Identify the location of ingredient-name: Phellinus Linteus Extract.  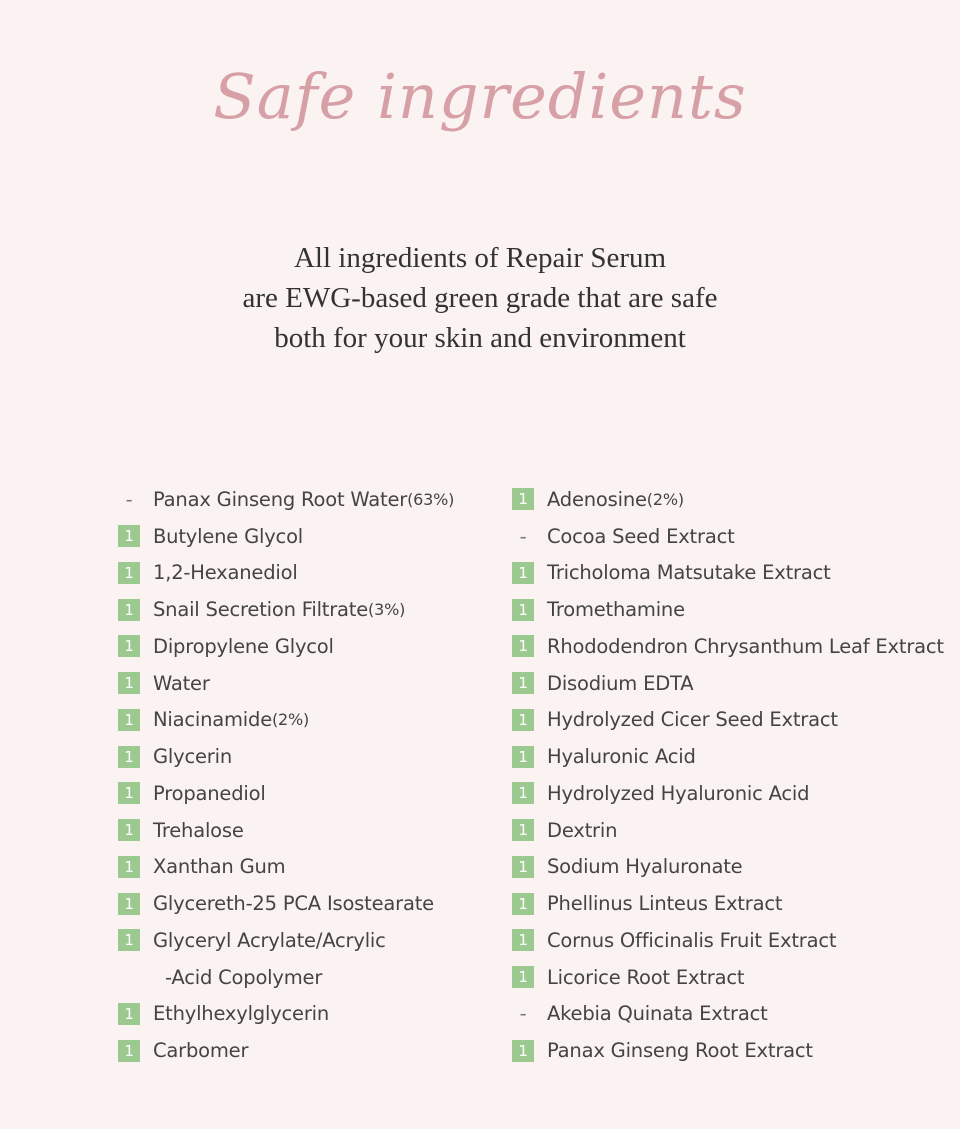
(665, 904).